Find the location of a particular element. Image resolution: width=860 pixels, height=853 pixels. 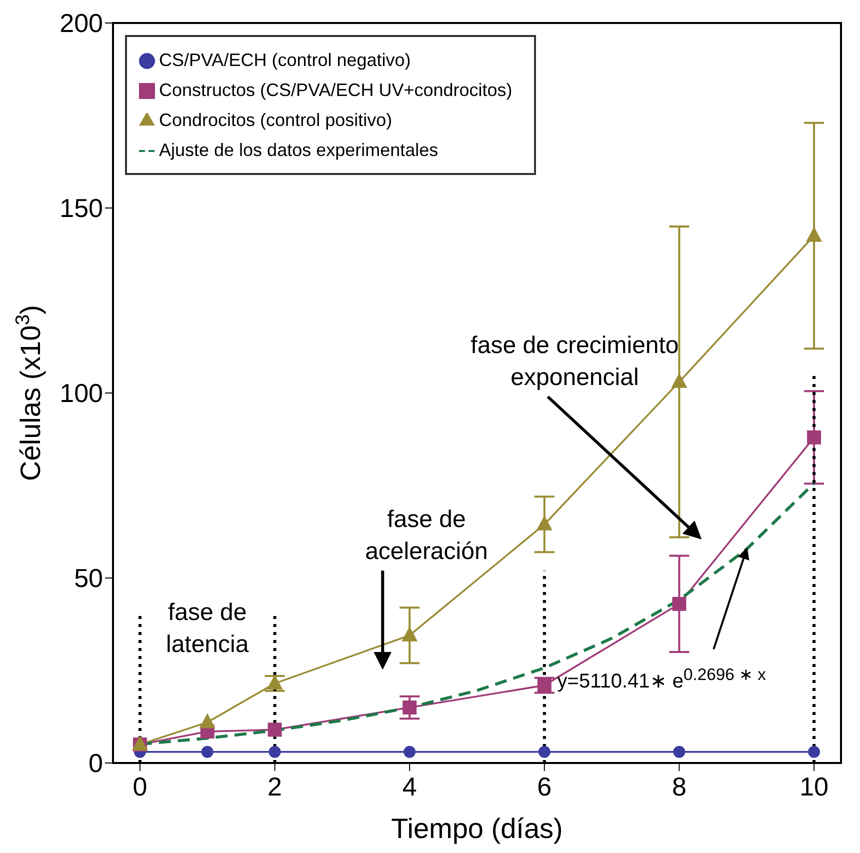

legend-label: Ajuste de los datos experimentales is located at coordinates (298, 150).